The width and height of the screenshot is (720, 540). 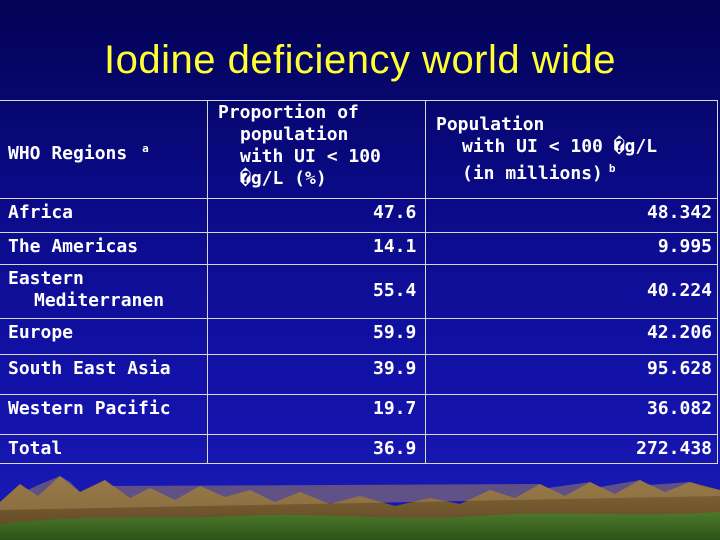 What do you see at coordinates (679, 408) in the screenshot?
I see `table-row-population: 36.082` at bounding box center [679, 408].